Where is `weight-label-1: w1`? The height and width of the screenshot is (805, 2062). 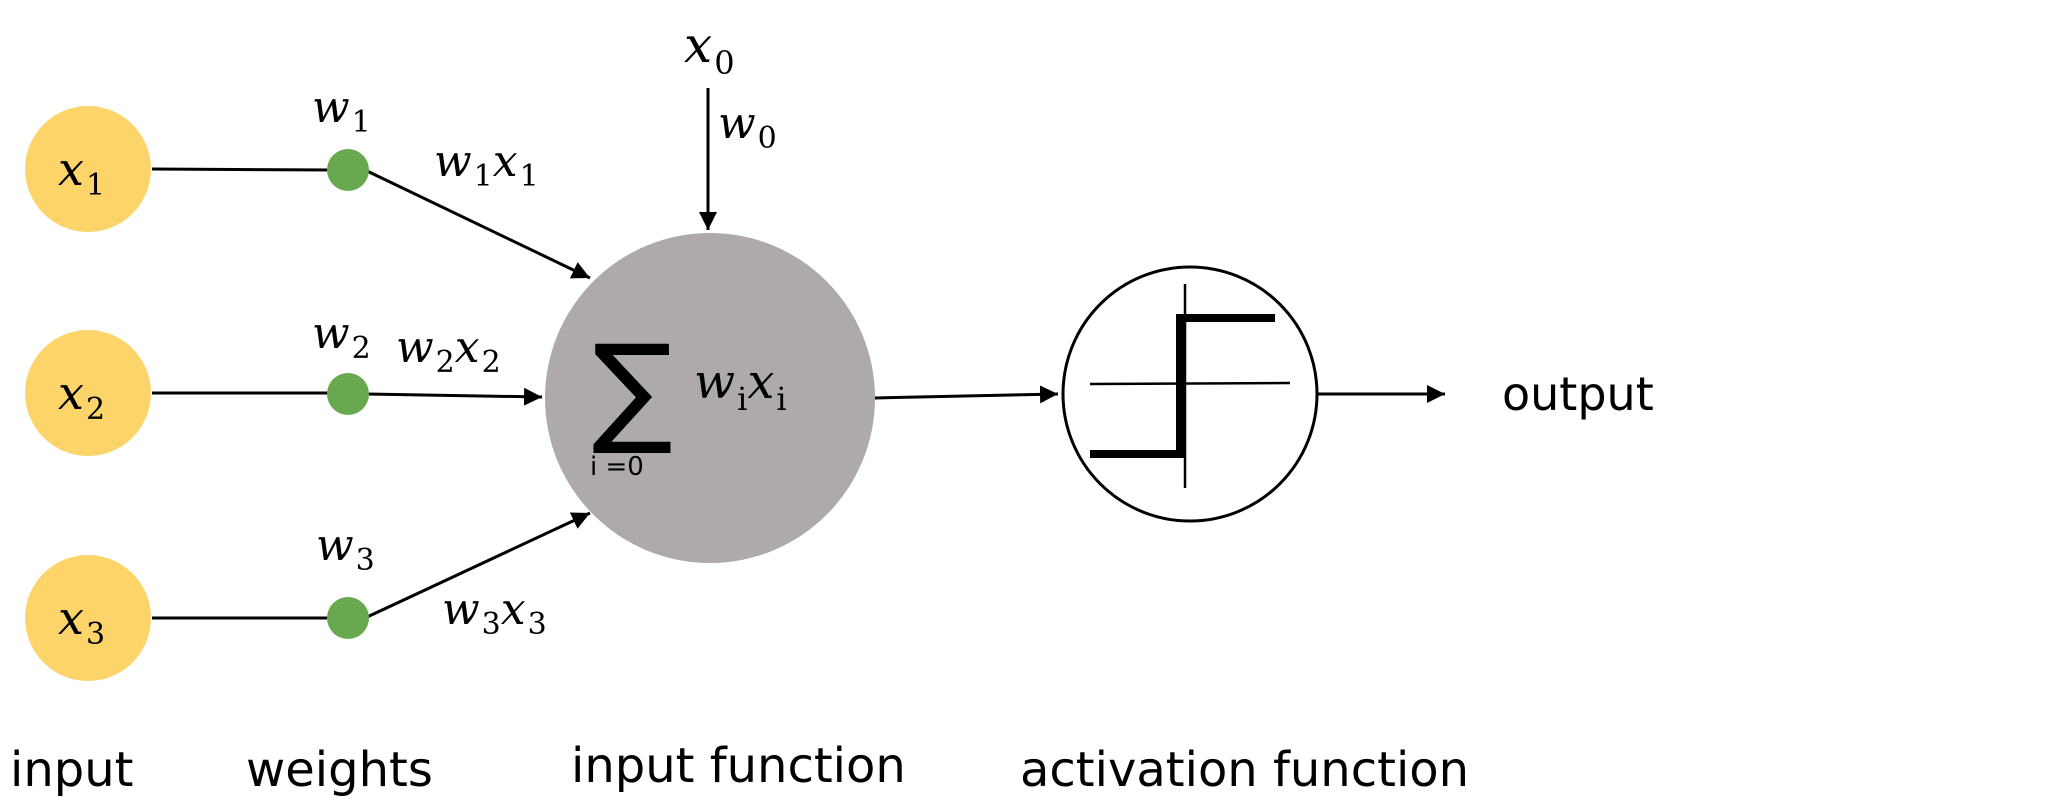 weight-label-1: w1 is located at coordinates (341, 111).